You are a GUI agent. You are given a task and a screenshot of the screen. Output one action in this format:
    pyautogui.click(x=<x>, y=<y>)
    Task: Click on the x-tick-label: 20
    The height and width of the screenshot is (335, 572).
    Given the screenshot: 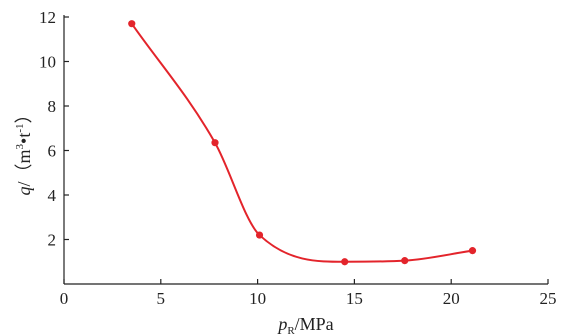 What is the action you would take?
    pyautogui.click(x=451, y=298)
    